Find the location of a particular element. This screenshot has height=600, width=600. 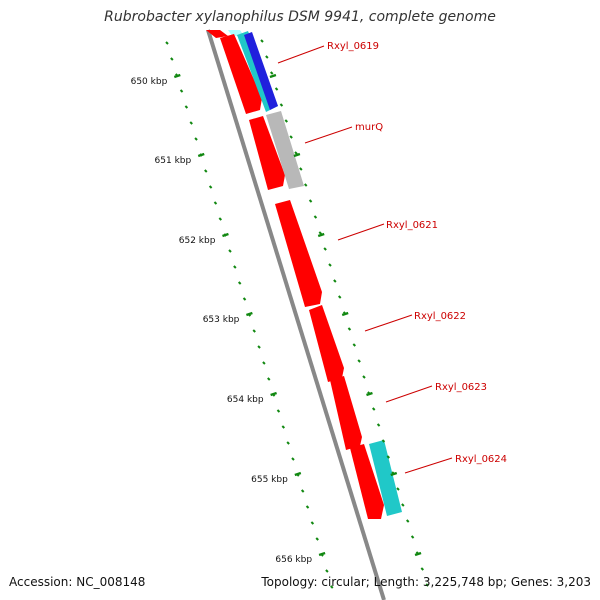

gene-arrow-top-partial is located at coordinates (217, 34).